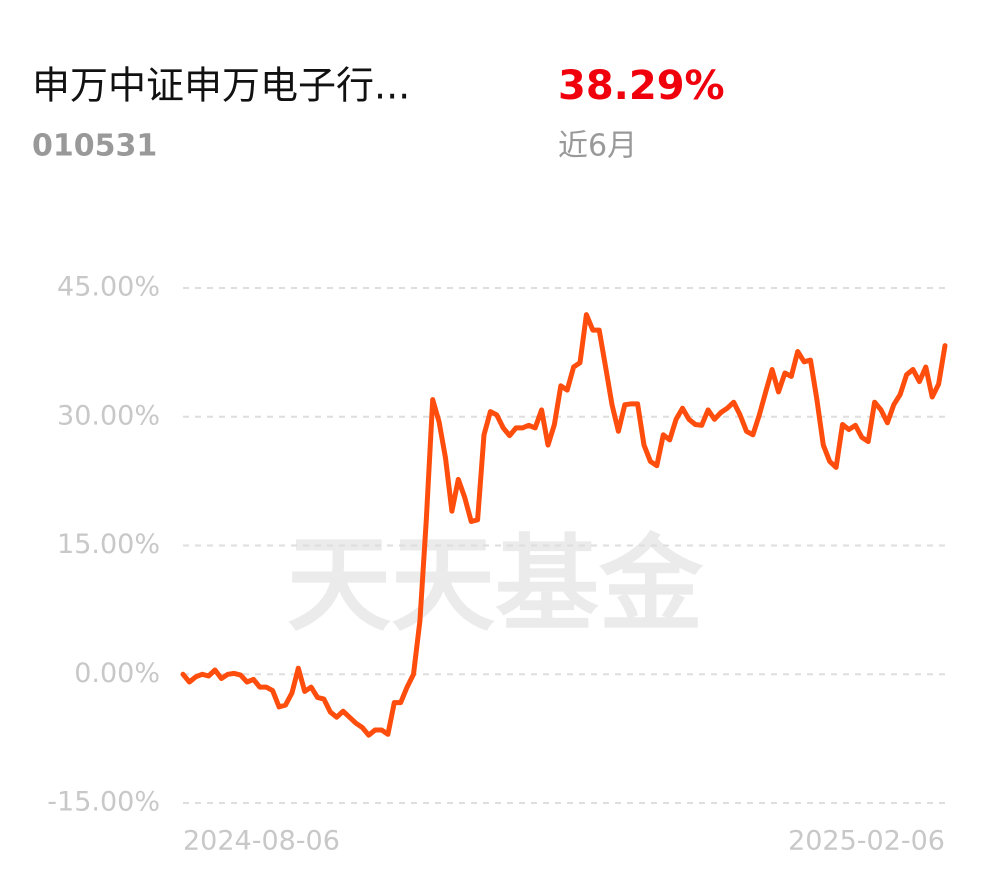 This screenshot has height=878, width=990. What do you see at coordinates (108, 544) in the screenshot?
I see `y-tick-label: 15.00%` at bounding box center [108, 544].